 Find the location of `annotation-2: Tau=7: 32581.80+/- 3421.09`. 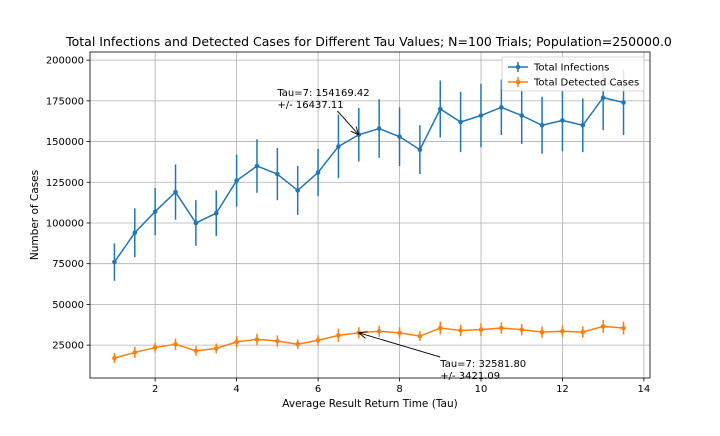

annotation-2: Tau=7: 32581.80+/- 3421.09 is located at coordinates (441, 356).